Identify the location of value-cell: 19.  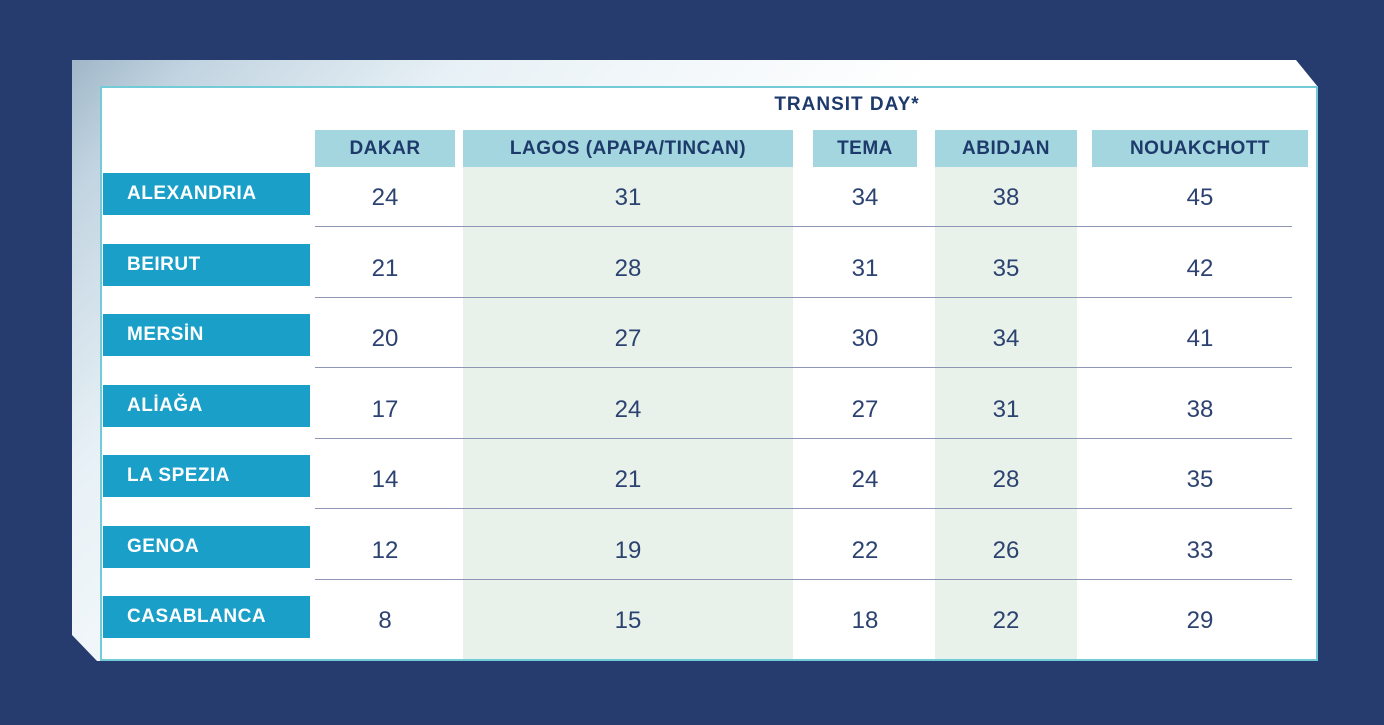
(628, 550).